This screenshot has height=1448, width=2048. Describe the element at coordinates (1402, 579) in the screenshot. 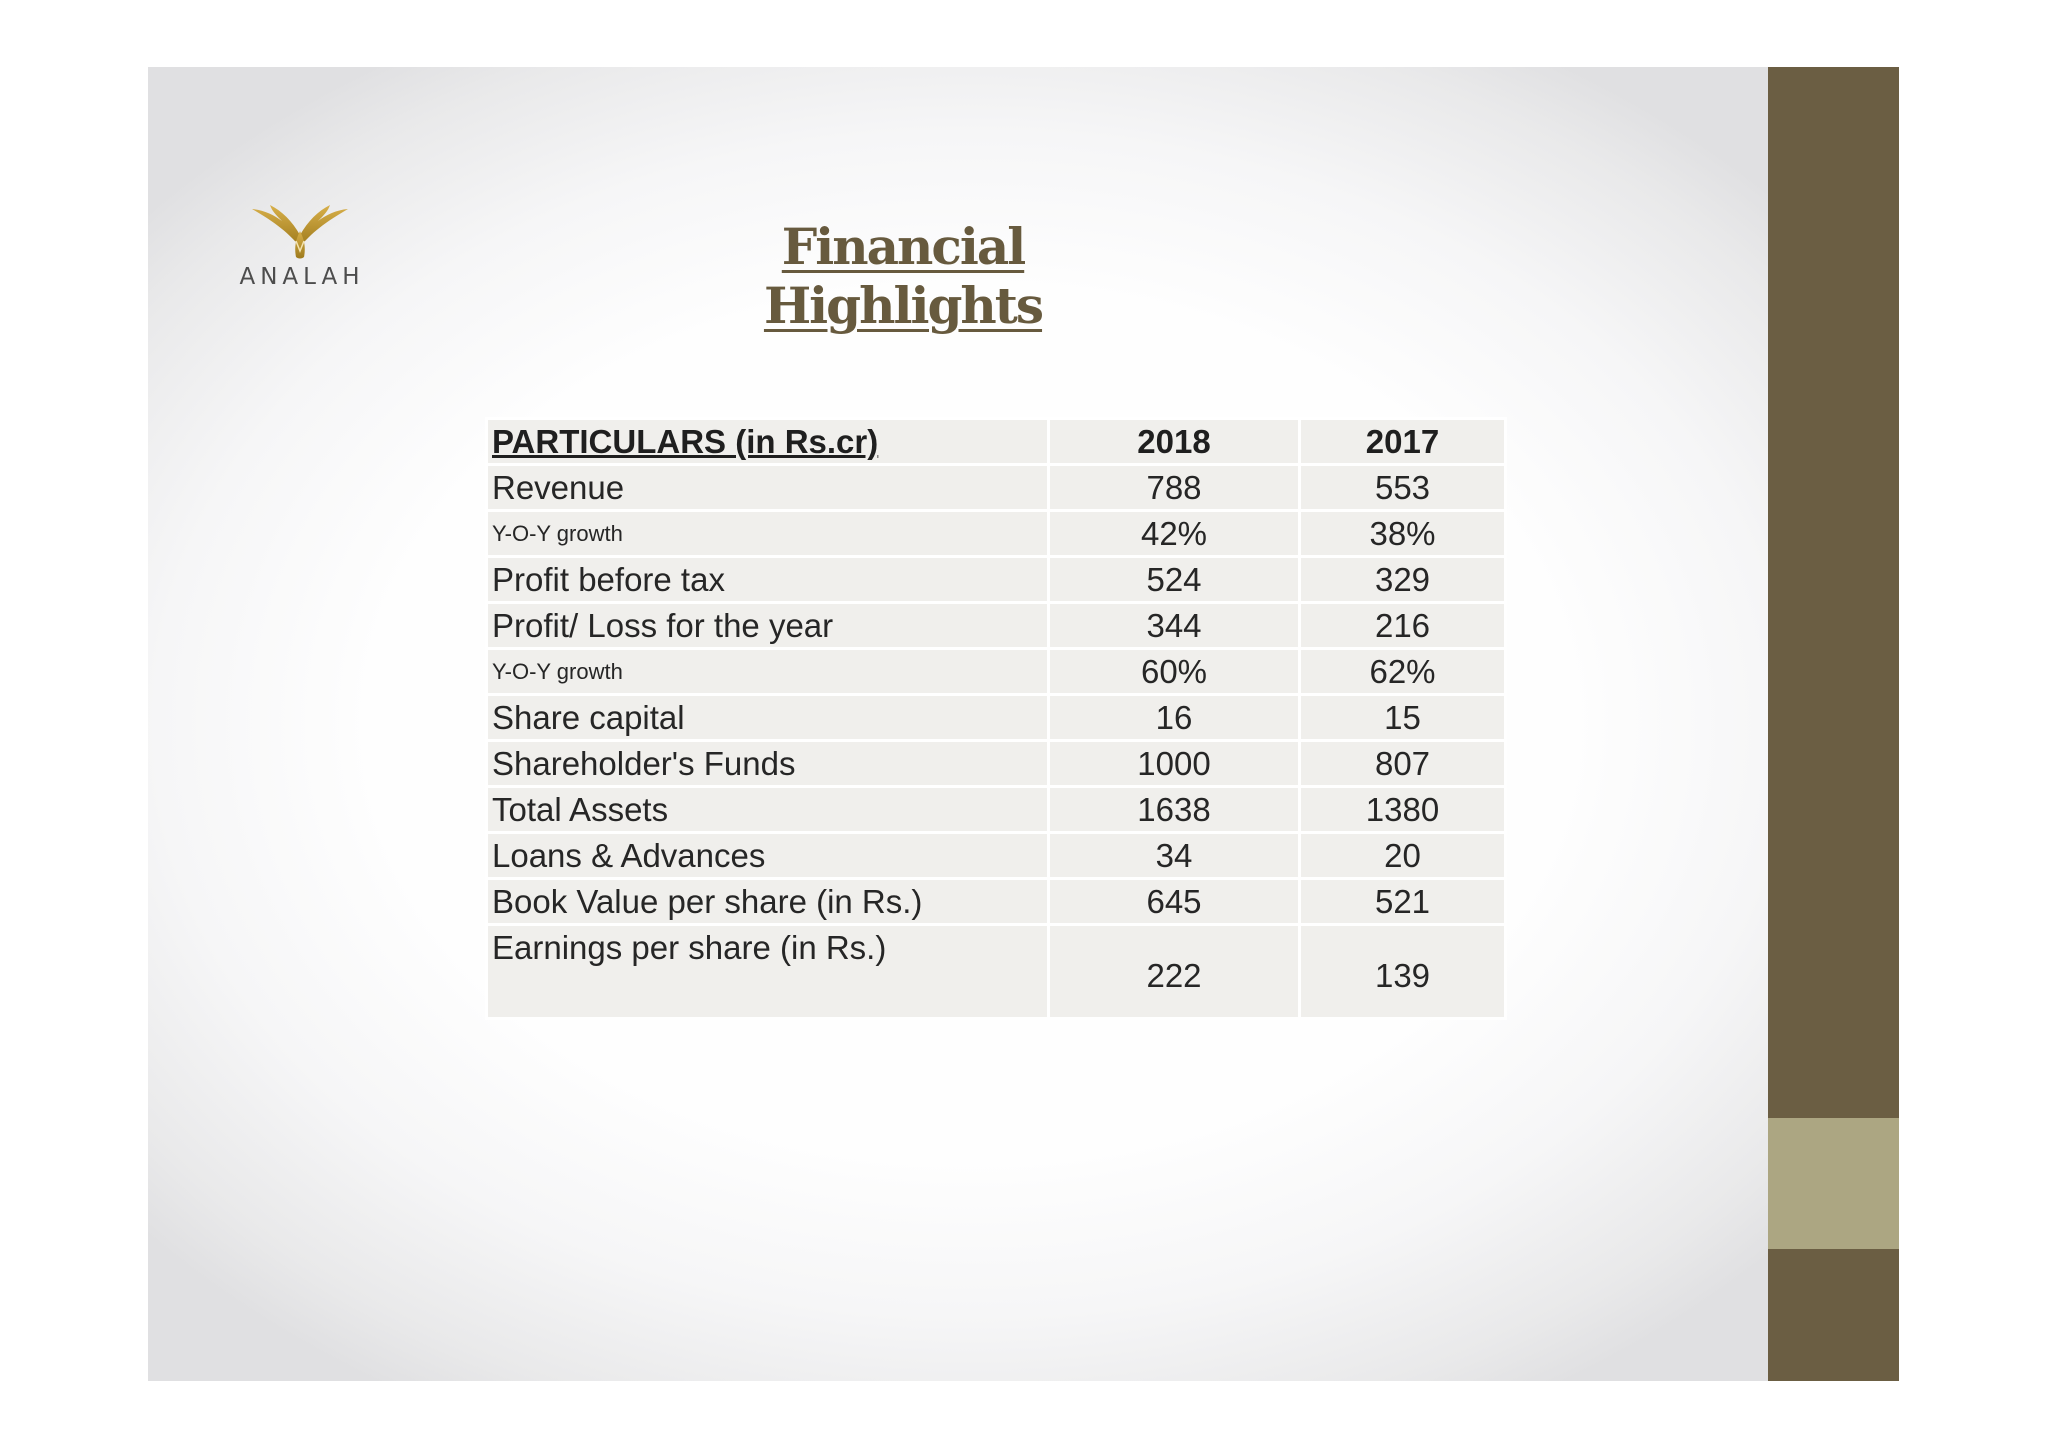

I see `value-2017: 329` at that location.